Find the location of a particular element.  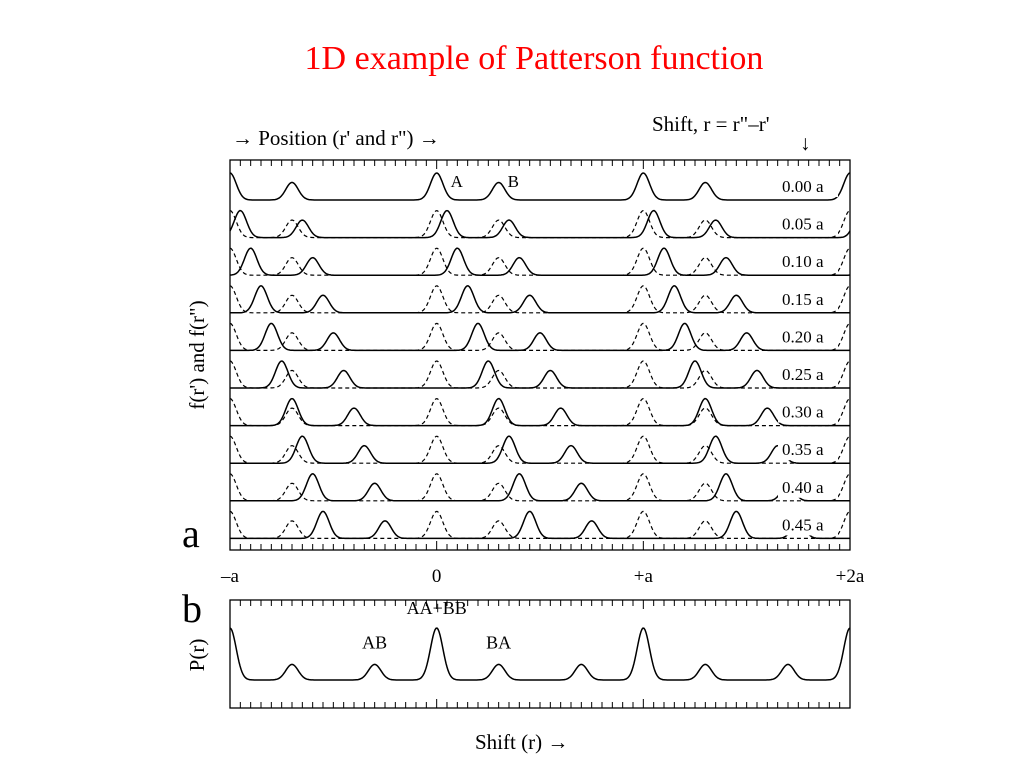

atom-b-label: B is located at coordinates (513, 181).